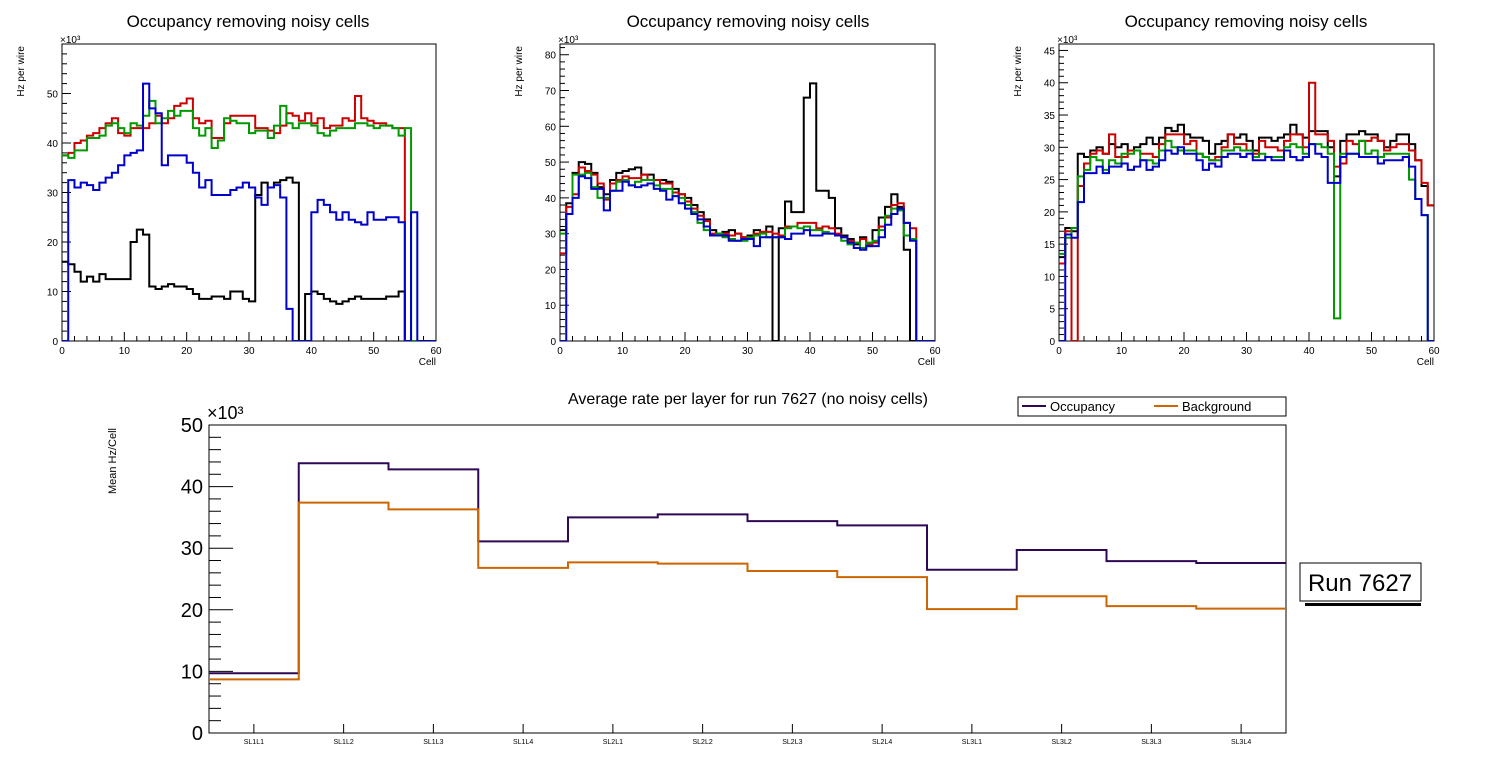 This screenshot has height=772, width=1496. I want to click on x-category-label: SL1L3, so click(433, 742).